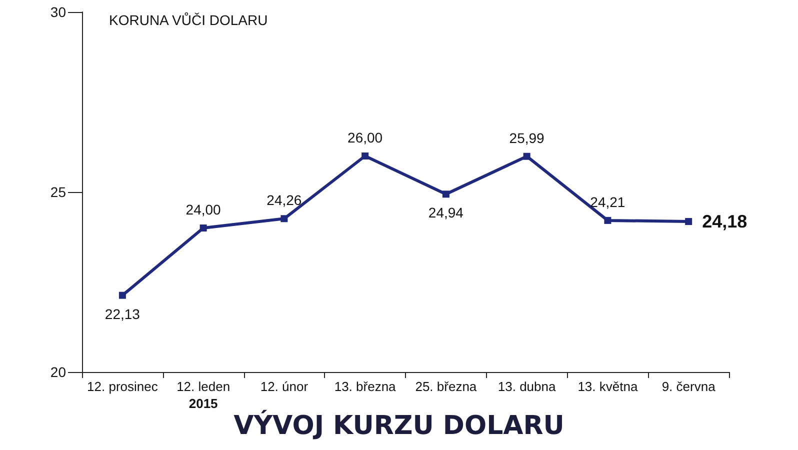 The height and width of the screenshot is (450, 798). What do you see at coordinates (446, 212) in the screenshot?
I see `data-label: 24,94` at bounding box center [446, 212].